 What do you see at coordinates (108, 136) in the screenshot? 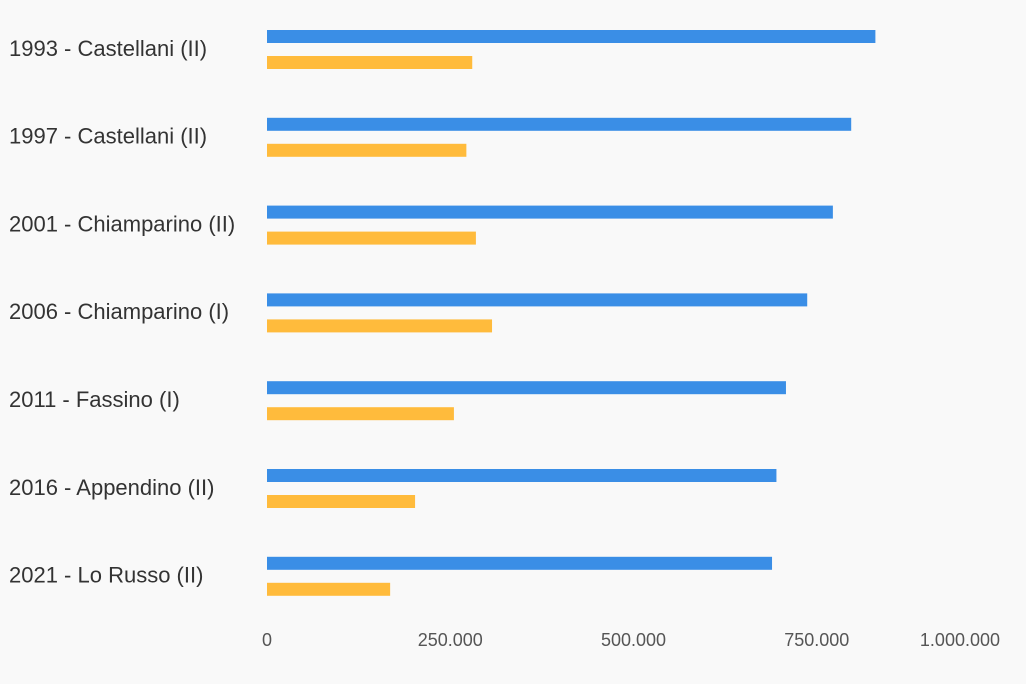
I see `category-label: 1997 - Castellani (II)` at bounding box center [108, 136].